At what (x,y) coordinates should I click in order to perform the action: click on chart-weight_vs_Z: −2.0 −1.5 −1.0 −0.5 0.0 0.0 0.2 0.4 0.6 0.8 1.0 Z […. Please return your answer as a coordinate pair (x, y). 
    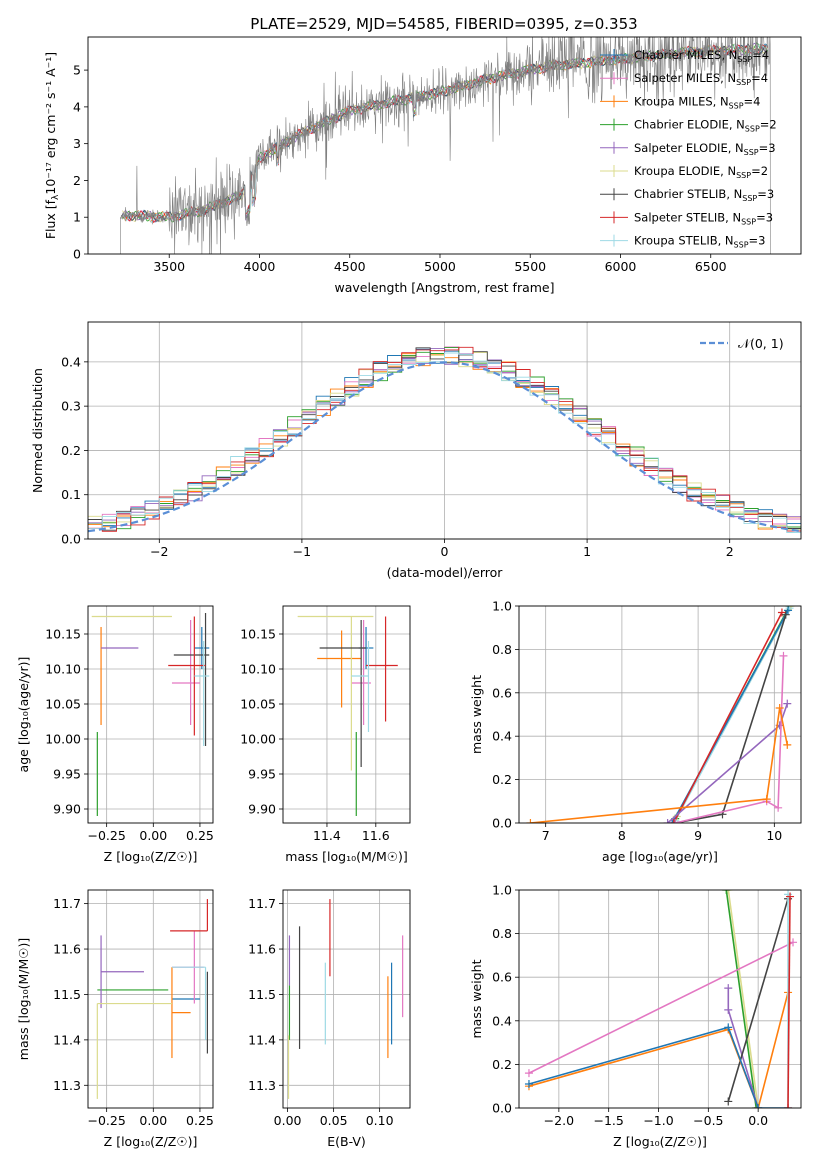
    Looking at the image, I should click on (635, 1016).